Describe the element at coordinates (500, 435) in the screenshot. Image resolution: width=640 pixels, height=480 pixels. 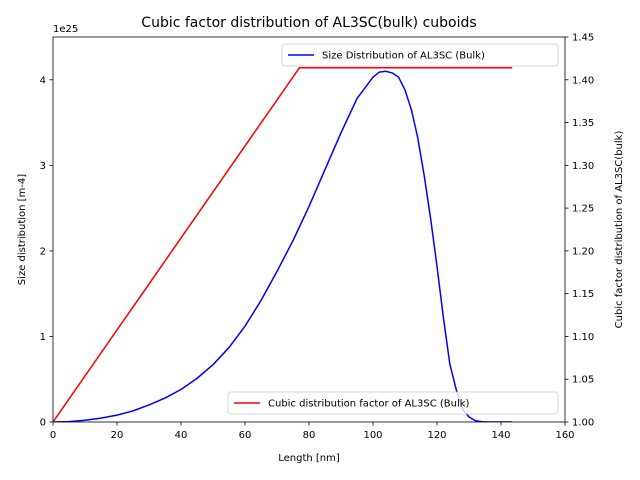
I see `x-tick-label: 140` at that location.